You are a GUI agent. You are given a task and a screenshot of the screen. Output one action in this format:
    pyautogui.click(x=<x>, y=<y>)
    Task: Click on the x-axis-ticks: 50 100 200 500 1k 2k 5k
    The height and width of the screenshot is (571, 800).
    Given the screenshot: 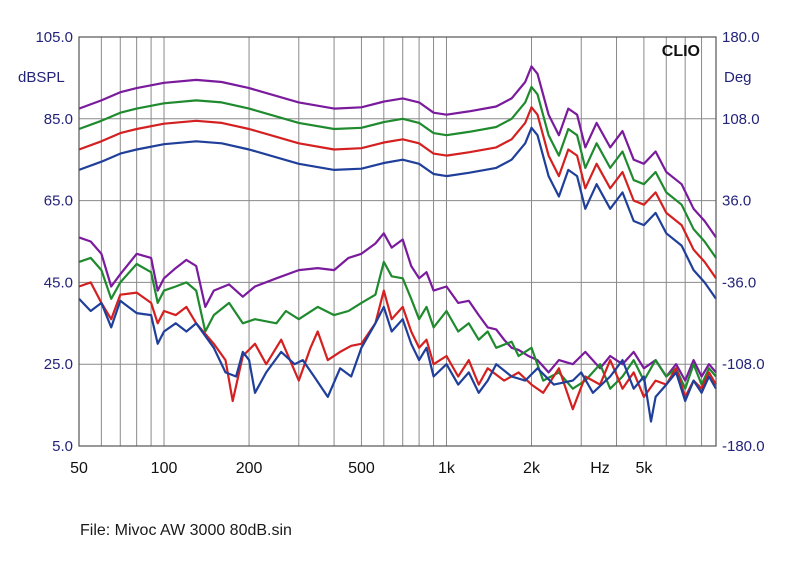 What is the action you would take?
    pyautogui.click(x=361, y=468)
    